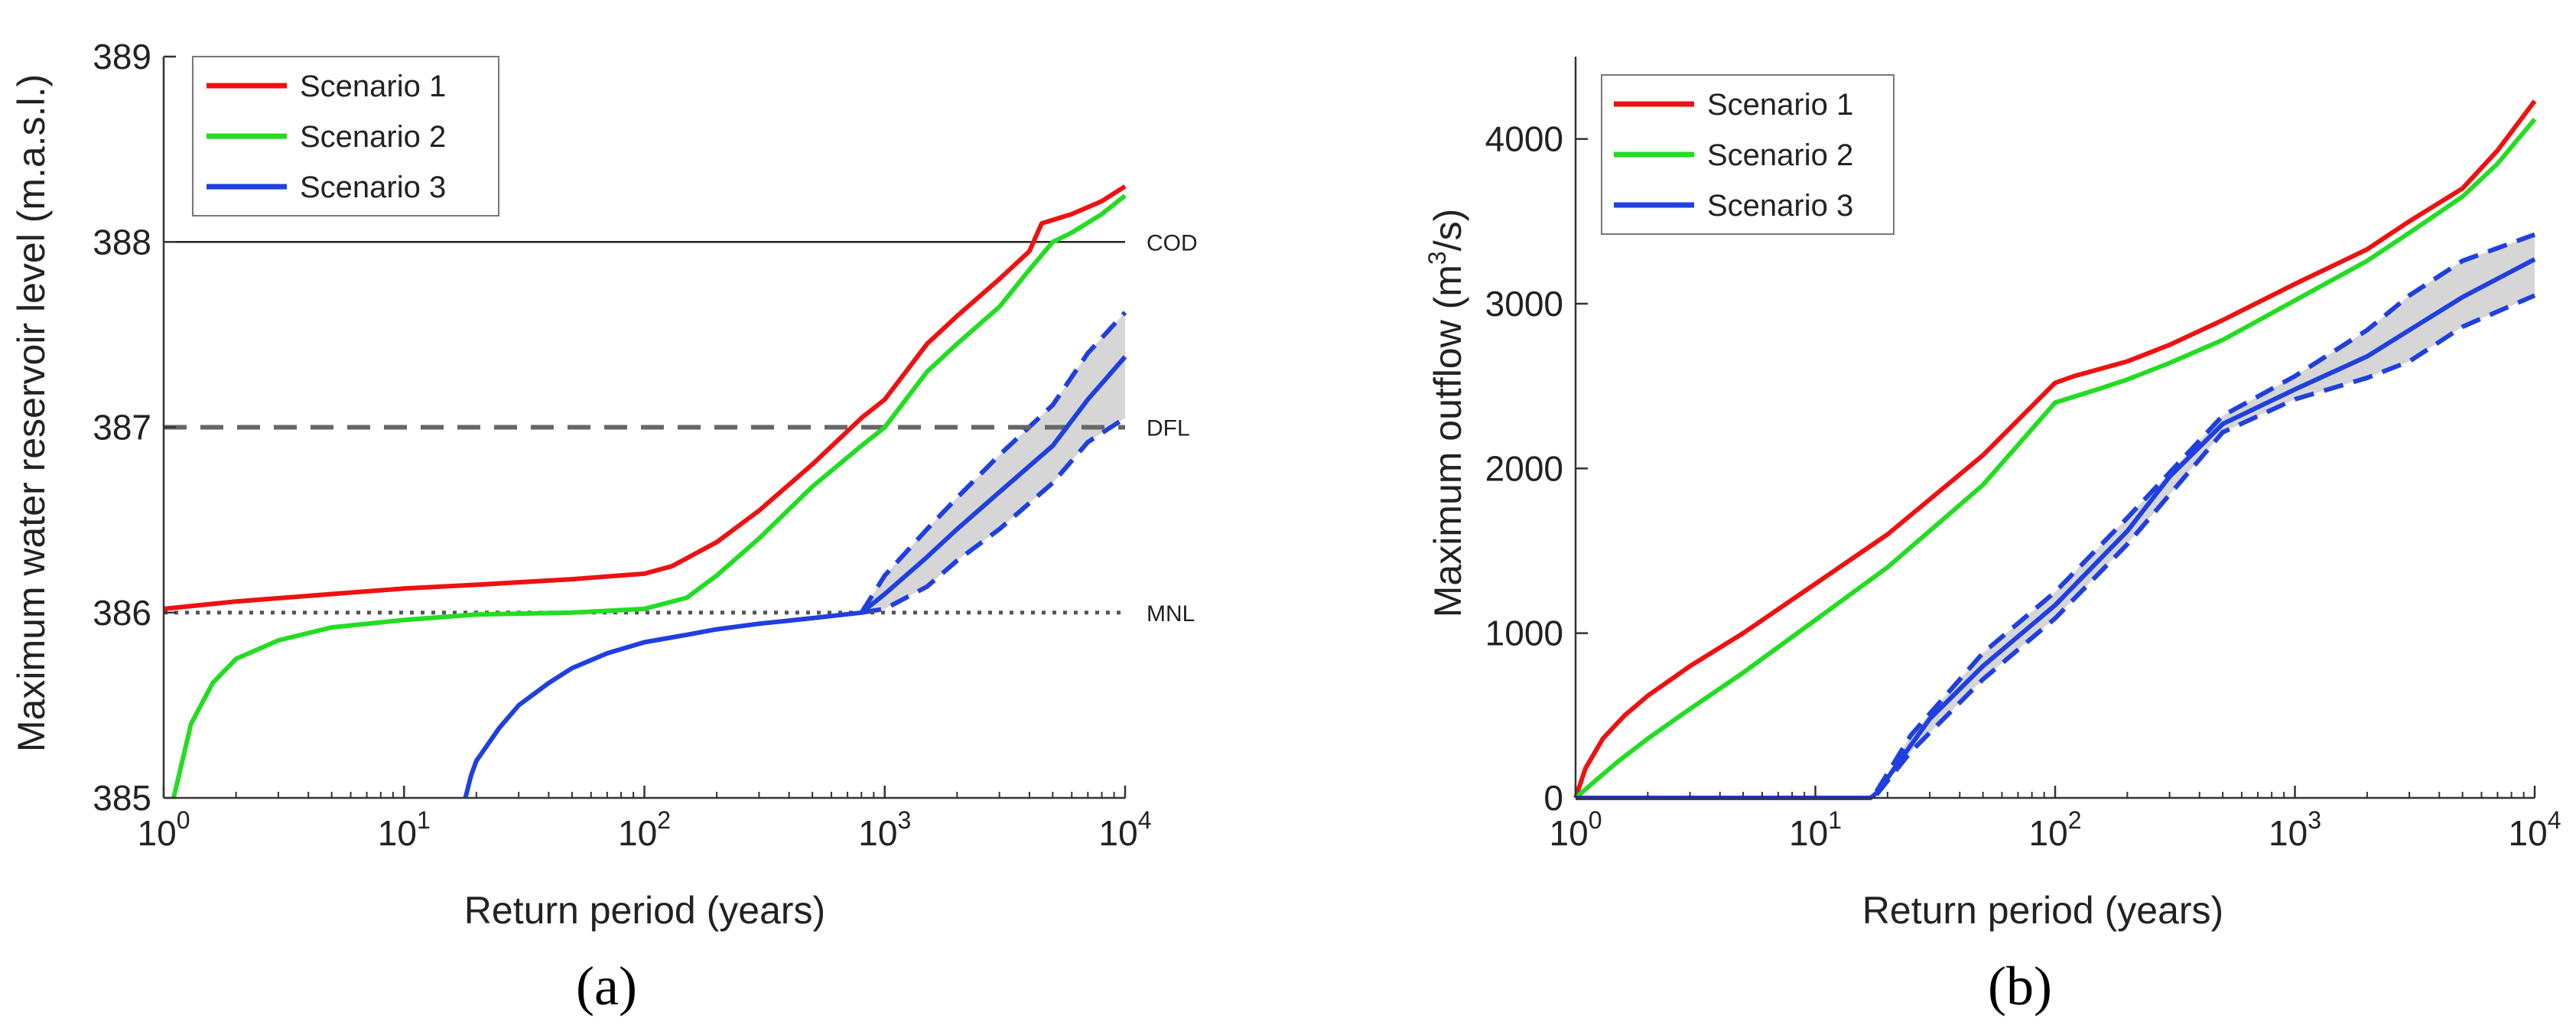 This screenshot has height=1032, width=2576. I want to click on panel-a-reference-labels: COD DFL MNL, so click(1172, 429).